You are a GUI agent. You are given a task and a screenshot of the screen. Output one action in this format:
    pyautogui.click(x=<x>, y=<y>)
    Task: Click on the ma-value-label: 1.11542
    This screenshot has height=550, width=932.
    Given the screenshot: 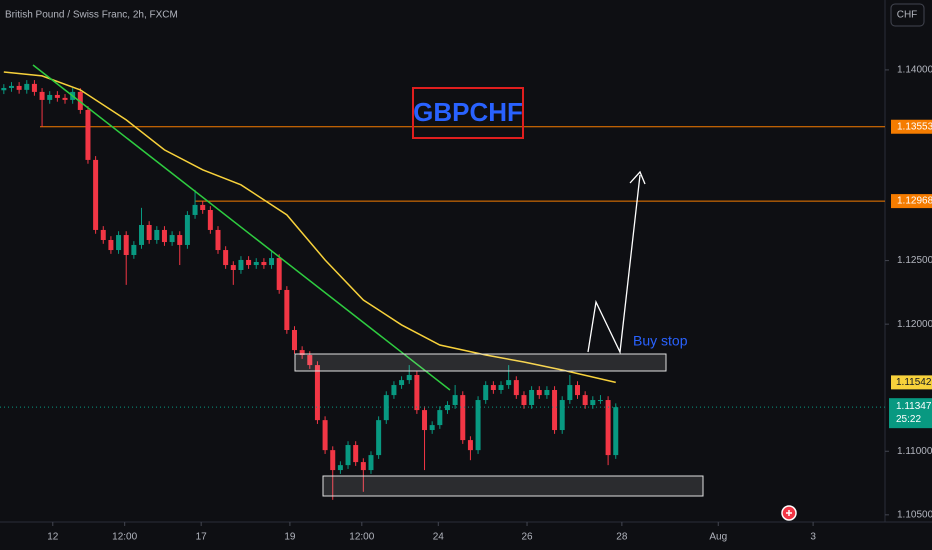 What is the action you would take?
    pyautogui.click(x=914, y=382)
    